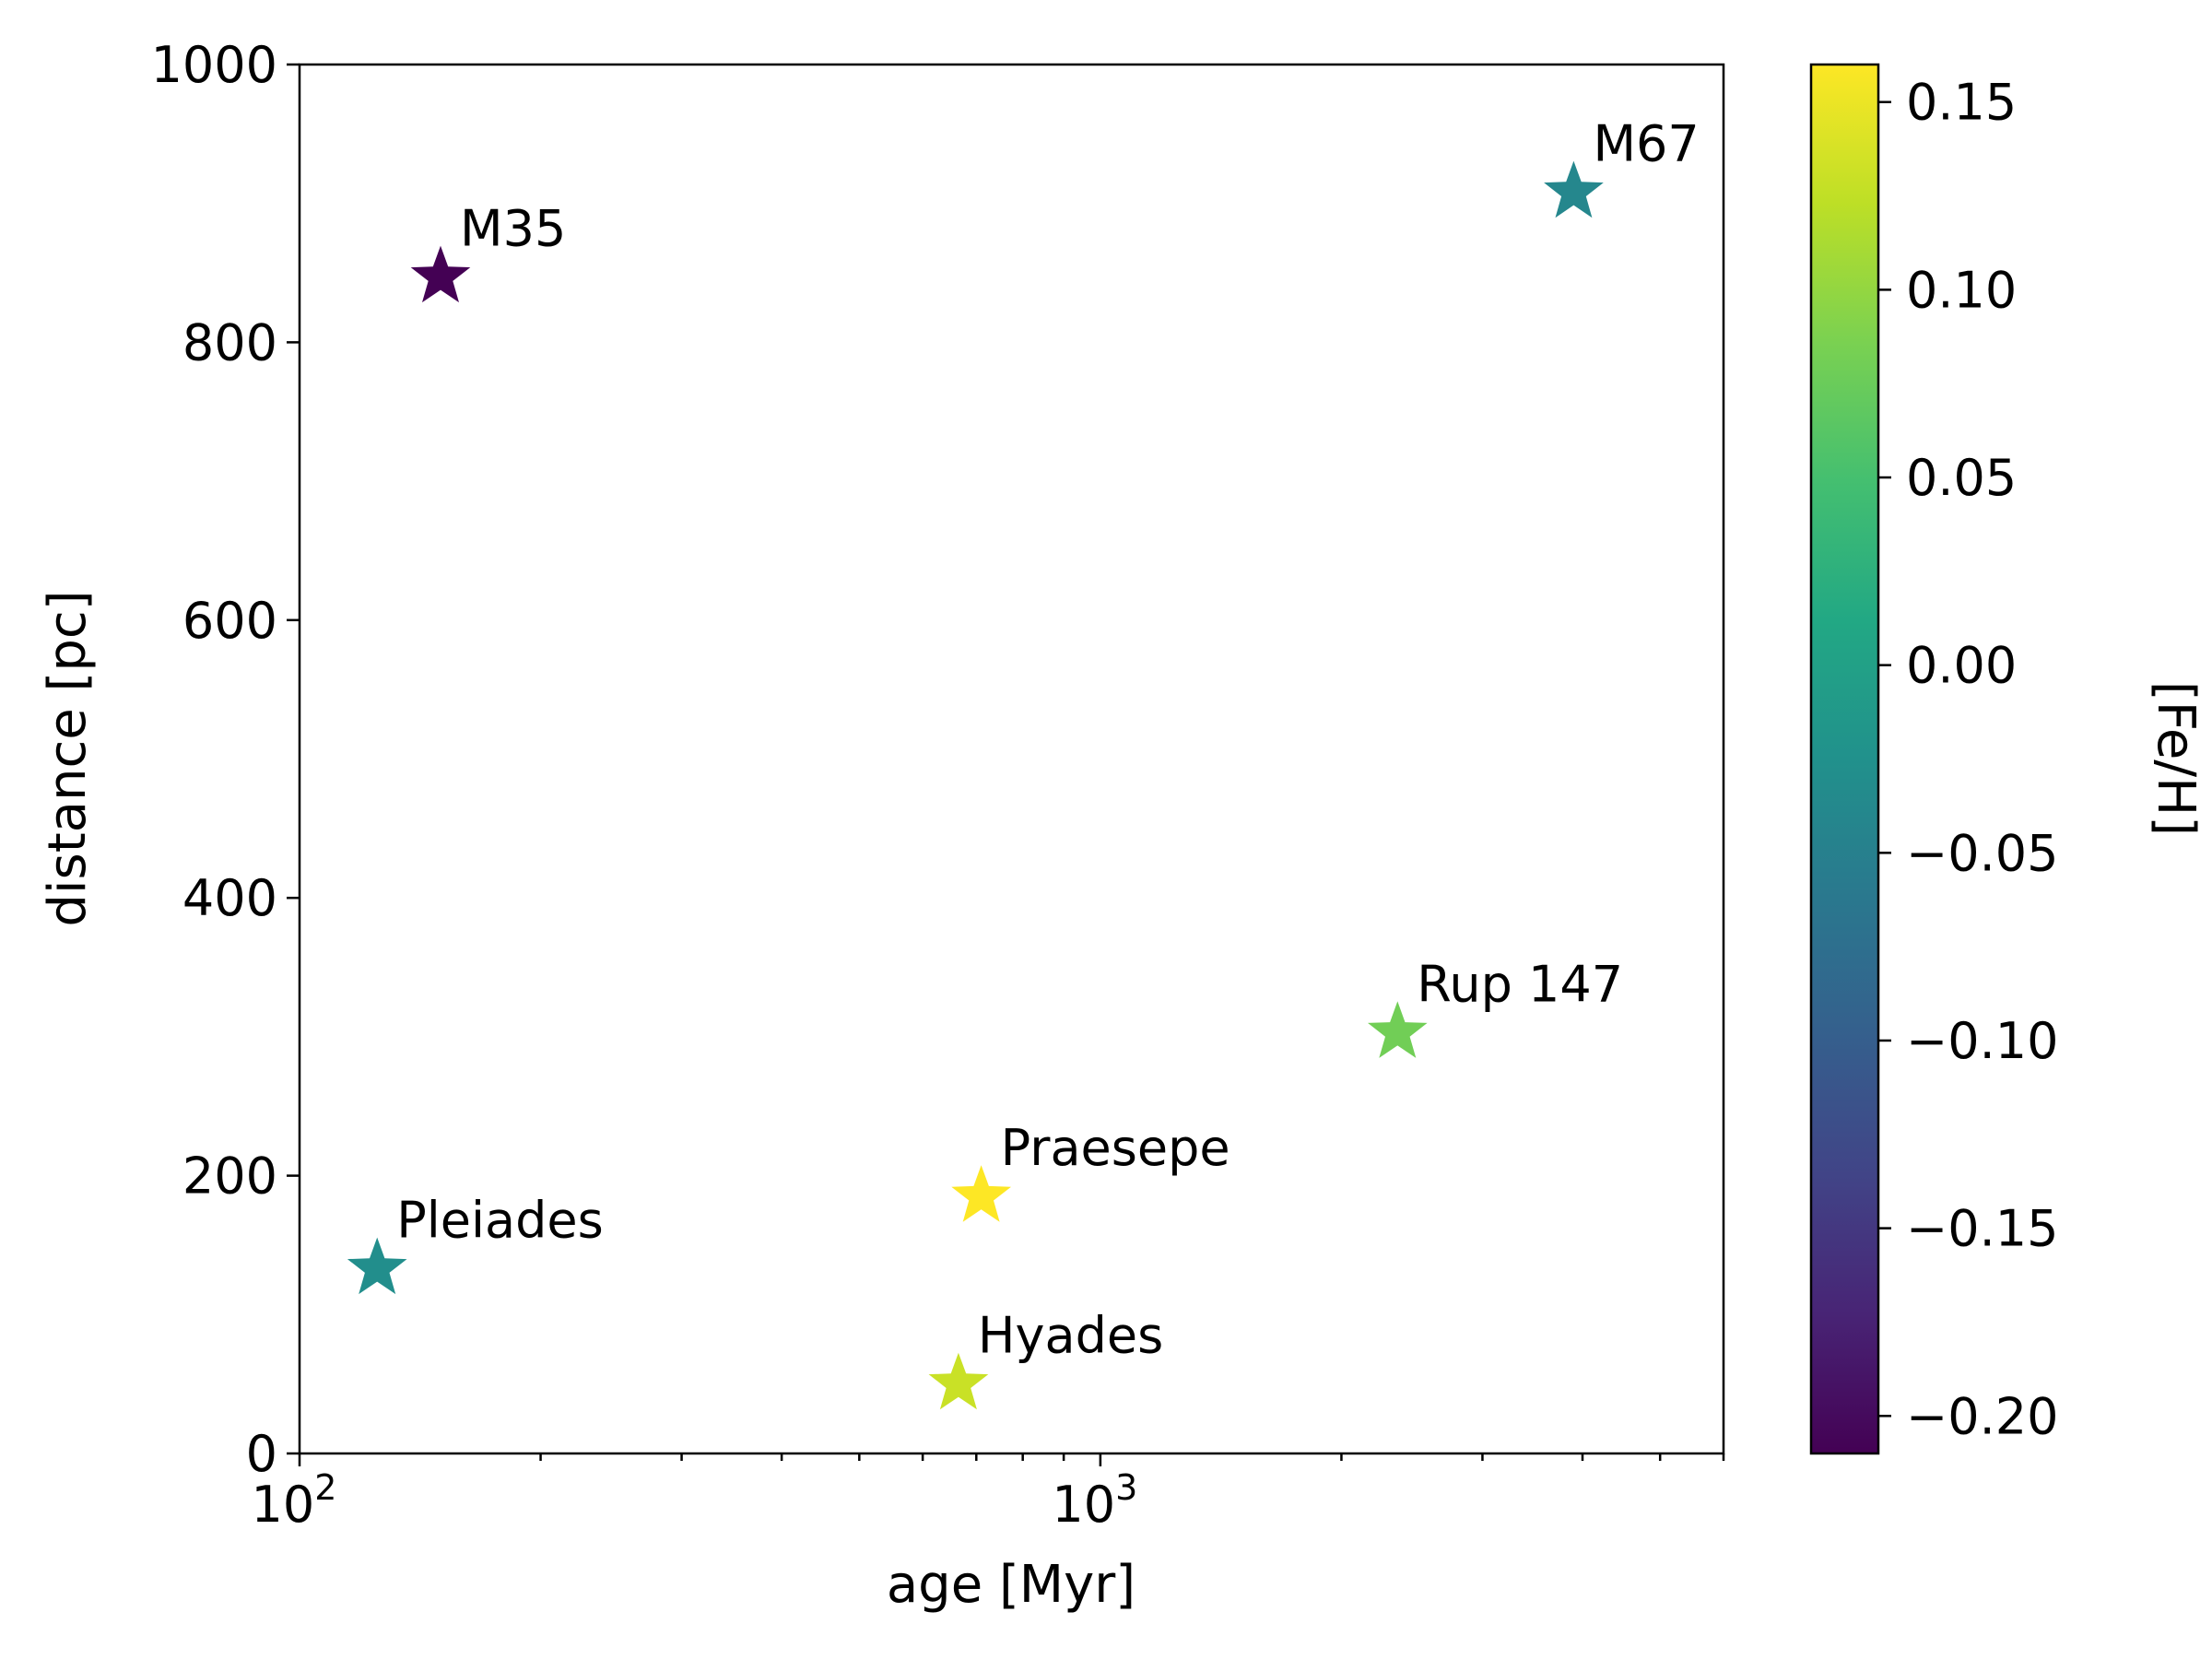 This screenshot has height=1659, width=2212. I want to click on y-tick-label: 200, so click(229, 1176).